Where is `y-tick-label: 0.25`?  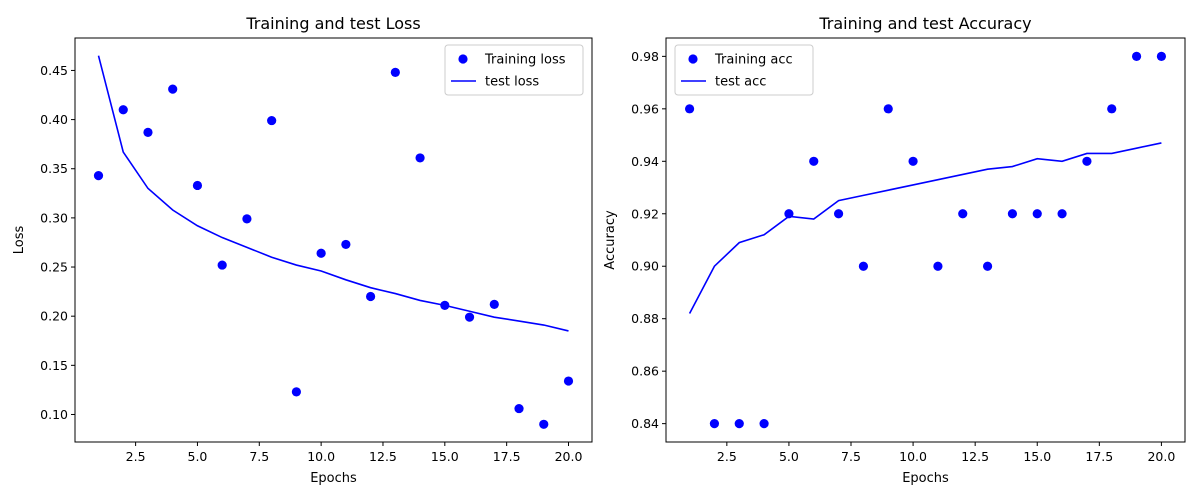
y-tick-label: 0.25 is located at coordinates (54, 267).